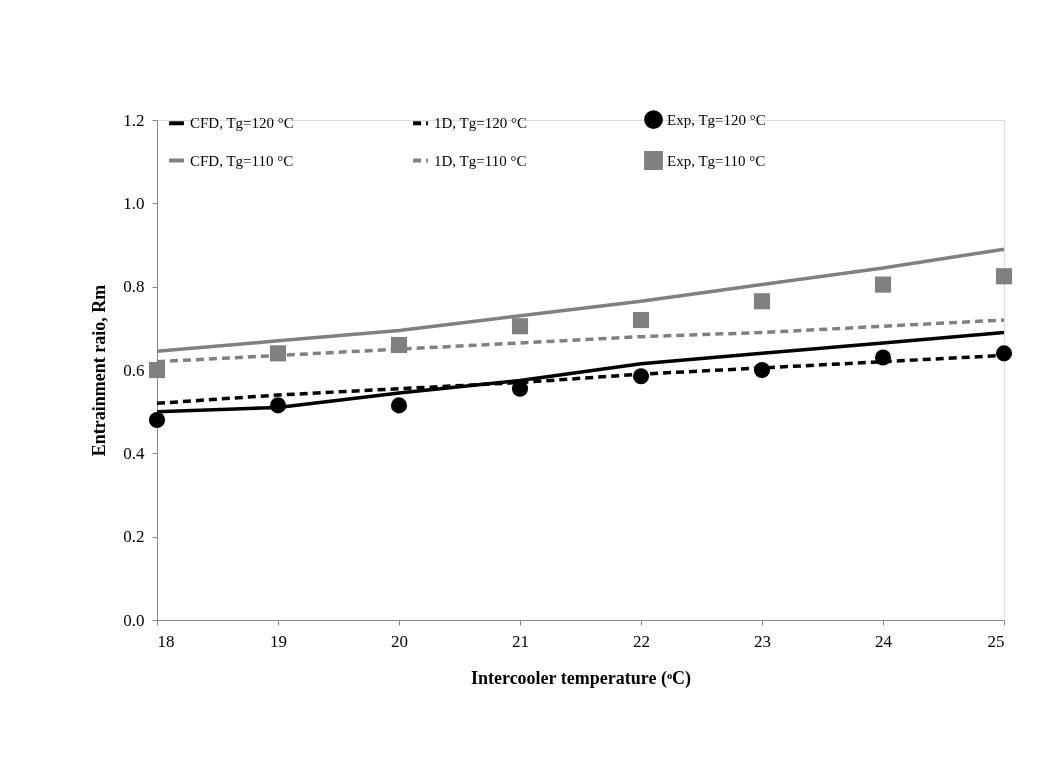 The image size is (1057, 760). I want to click on x-axis-title: Intercooler temperature (ᵒC), so click(581, 678).